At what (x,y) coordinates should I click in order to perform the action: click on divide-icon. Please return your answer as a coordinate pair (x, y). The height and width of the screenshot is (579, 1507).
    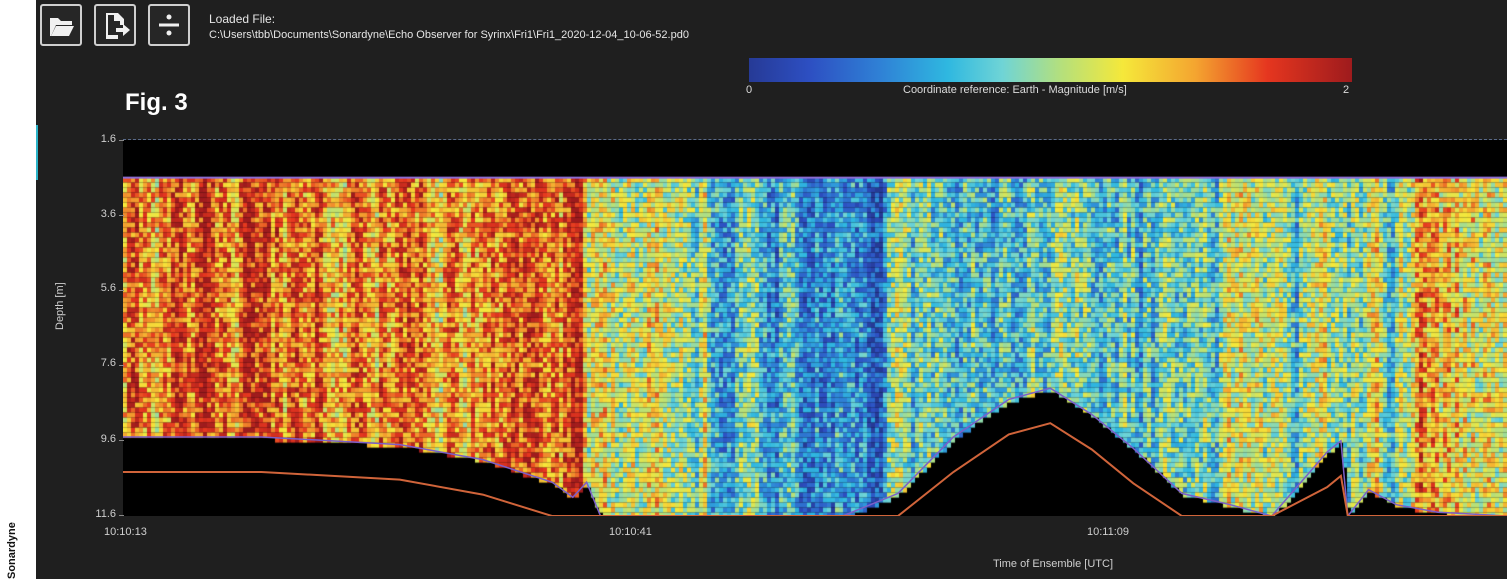
    Looking at the image, I should click on (169, 25).